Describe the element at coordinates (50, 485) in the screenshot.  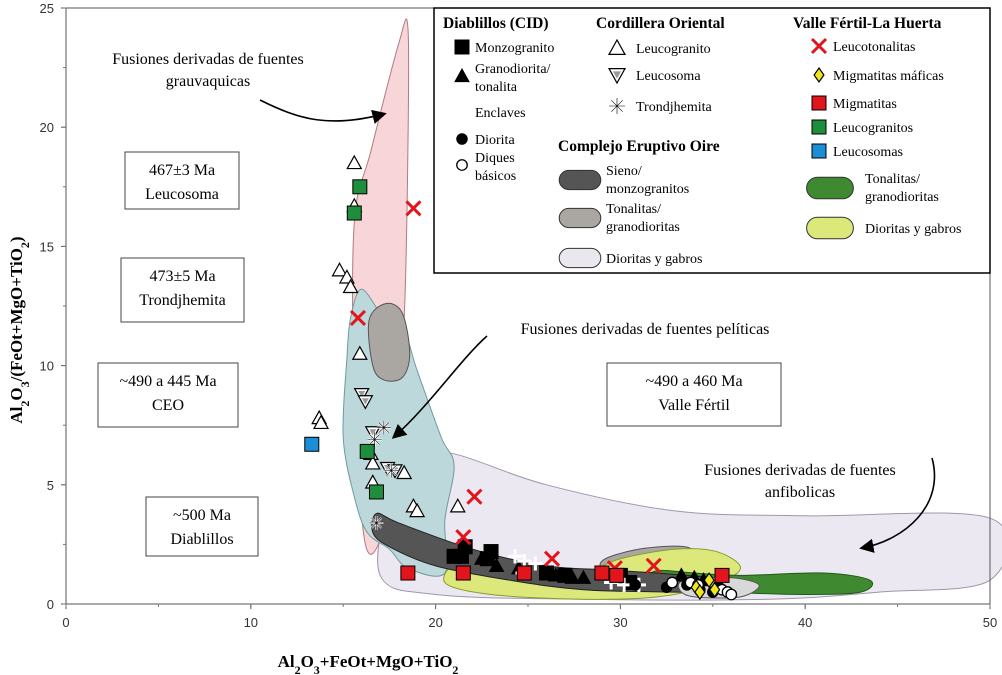
I see `y-tick-label: 5` at that location.